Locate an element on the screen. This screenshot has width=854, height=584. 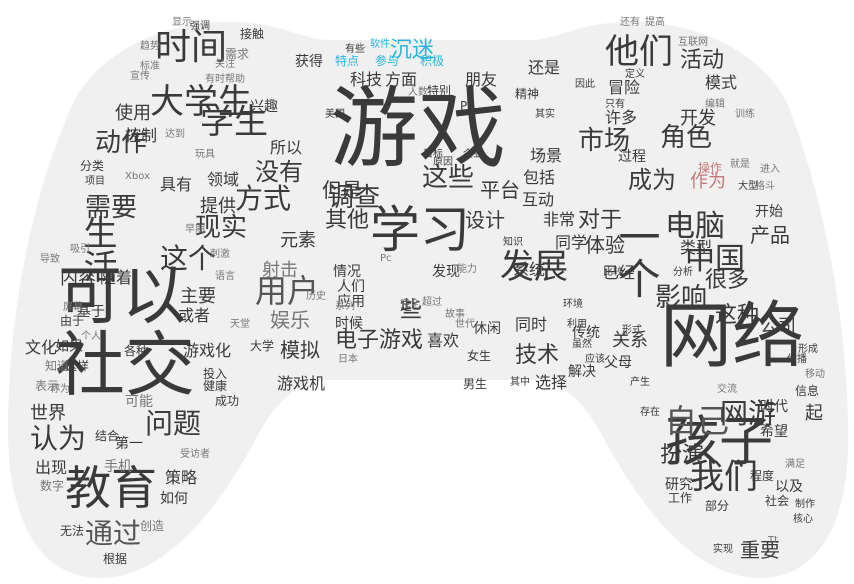
word: 人们 is located at coordinates (351, 287).